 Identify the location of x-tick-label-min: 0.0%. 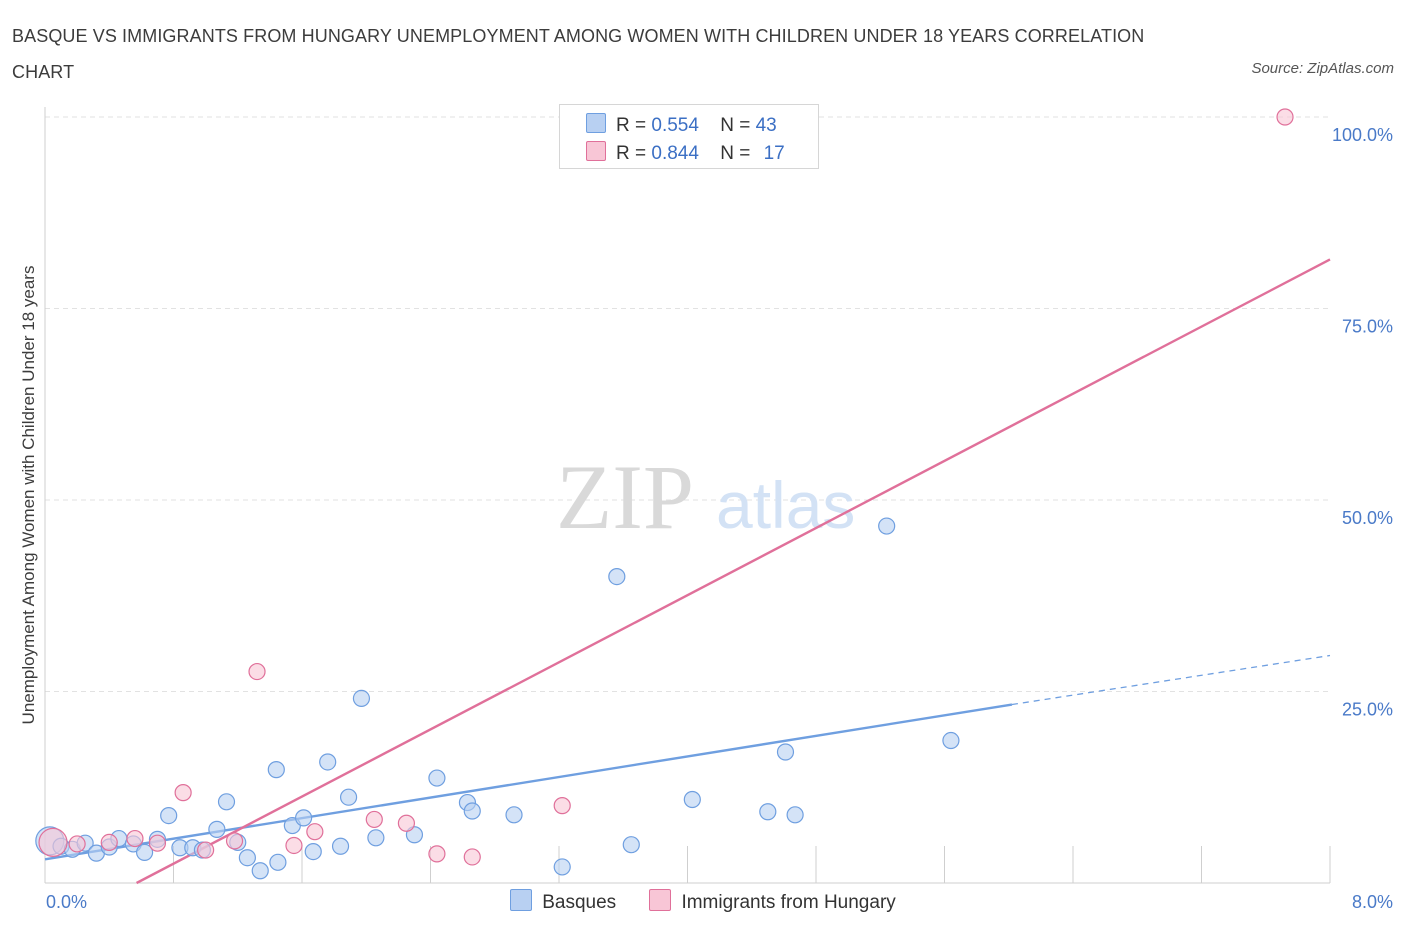
(66, 902).